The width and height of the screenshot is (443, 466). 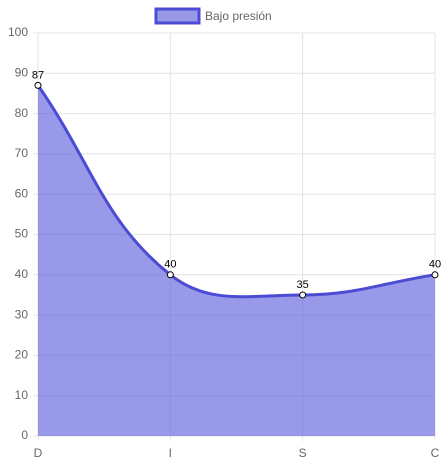 I want to click on y-tick-label: 90, so click(x=22, y=72).